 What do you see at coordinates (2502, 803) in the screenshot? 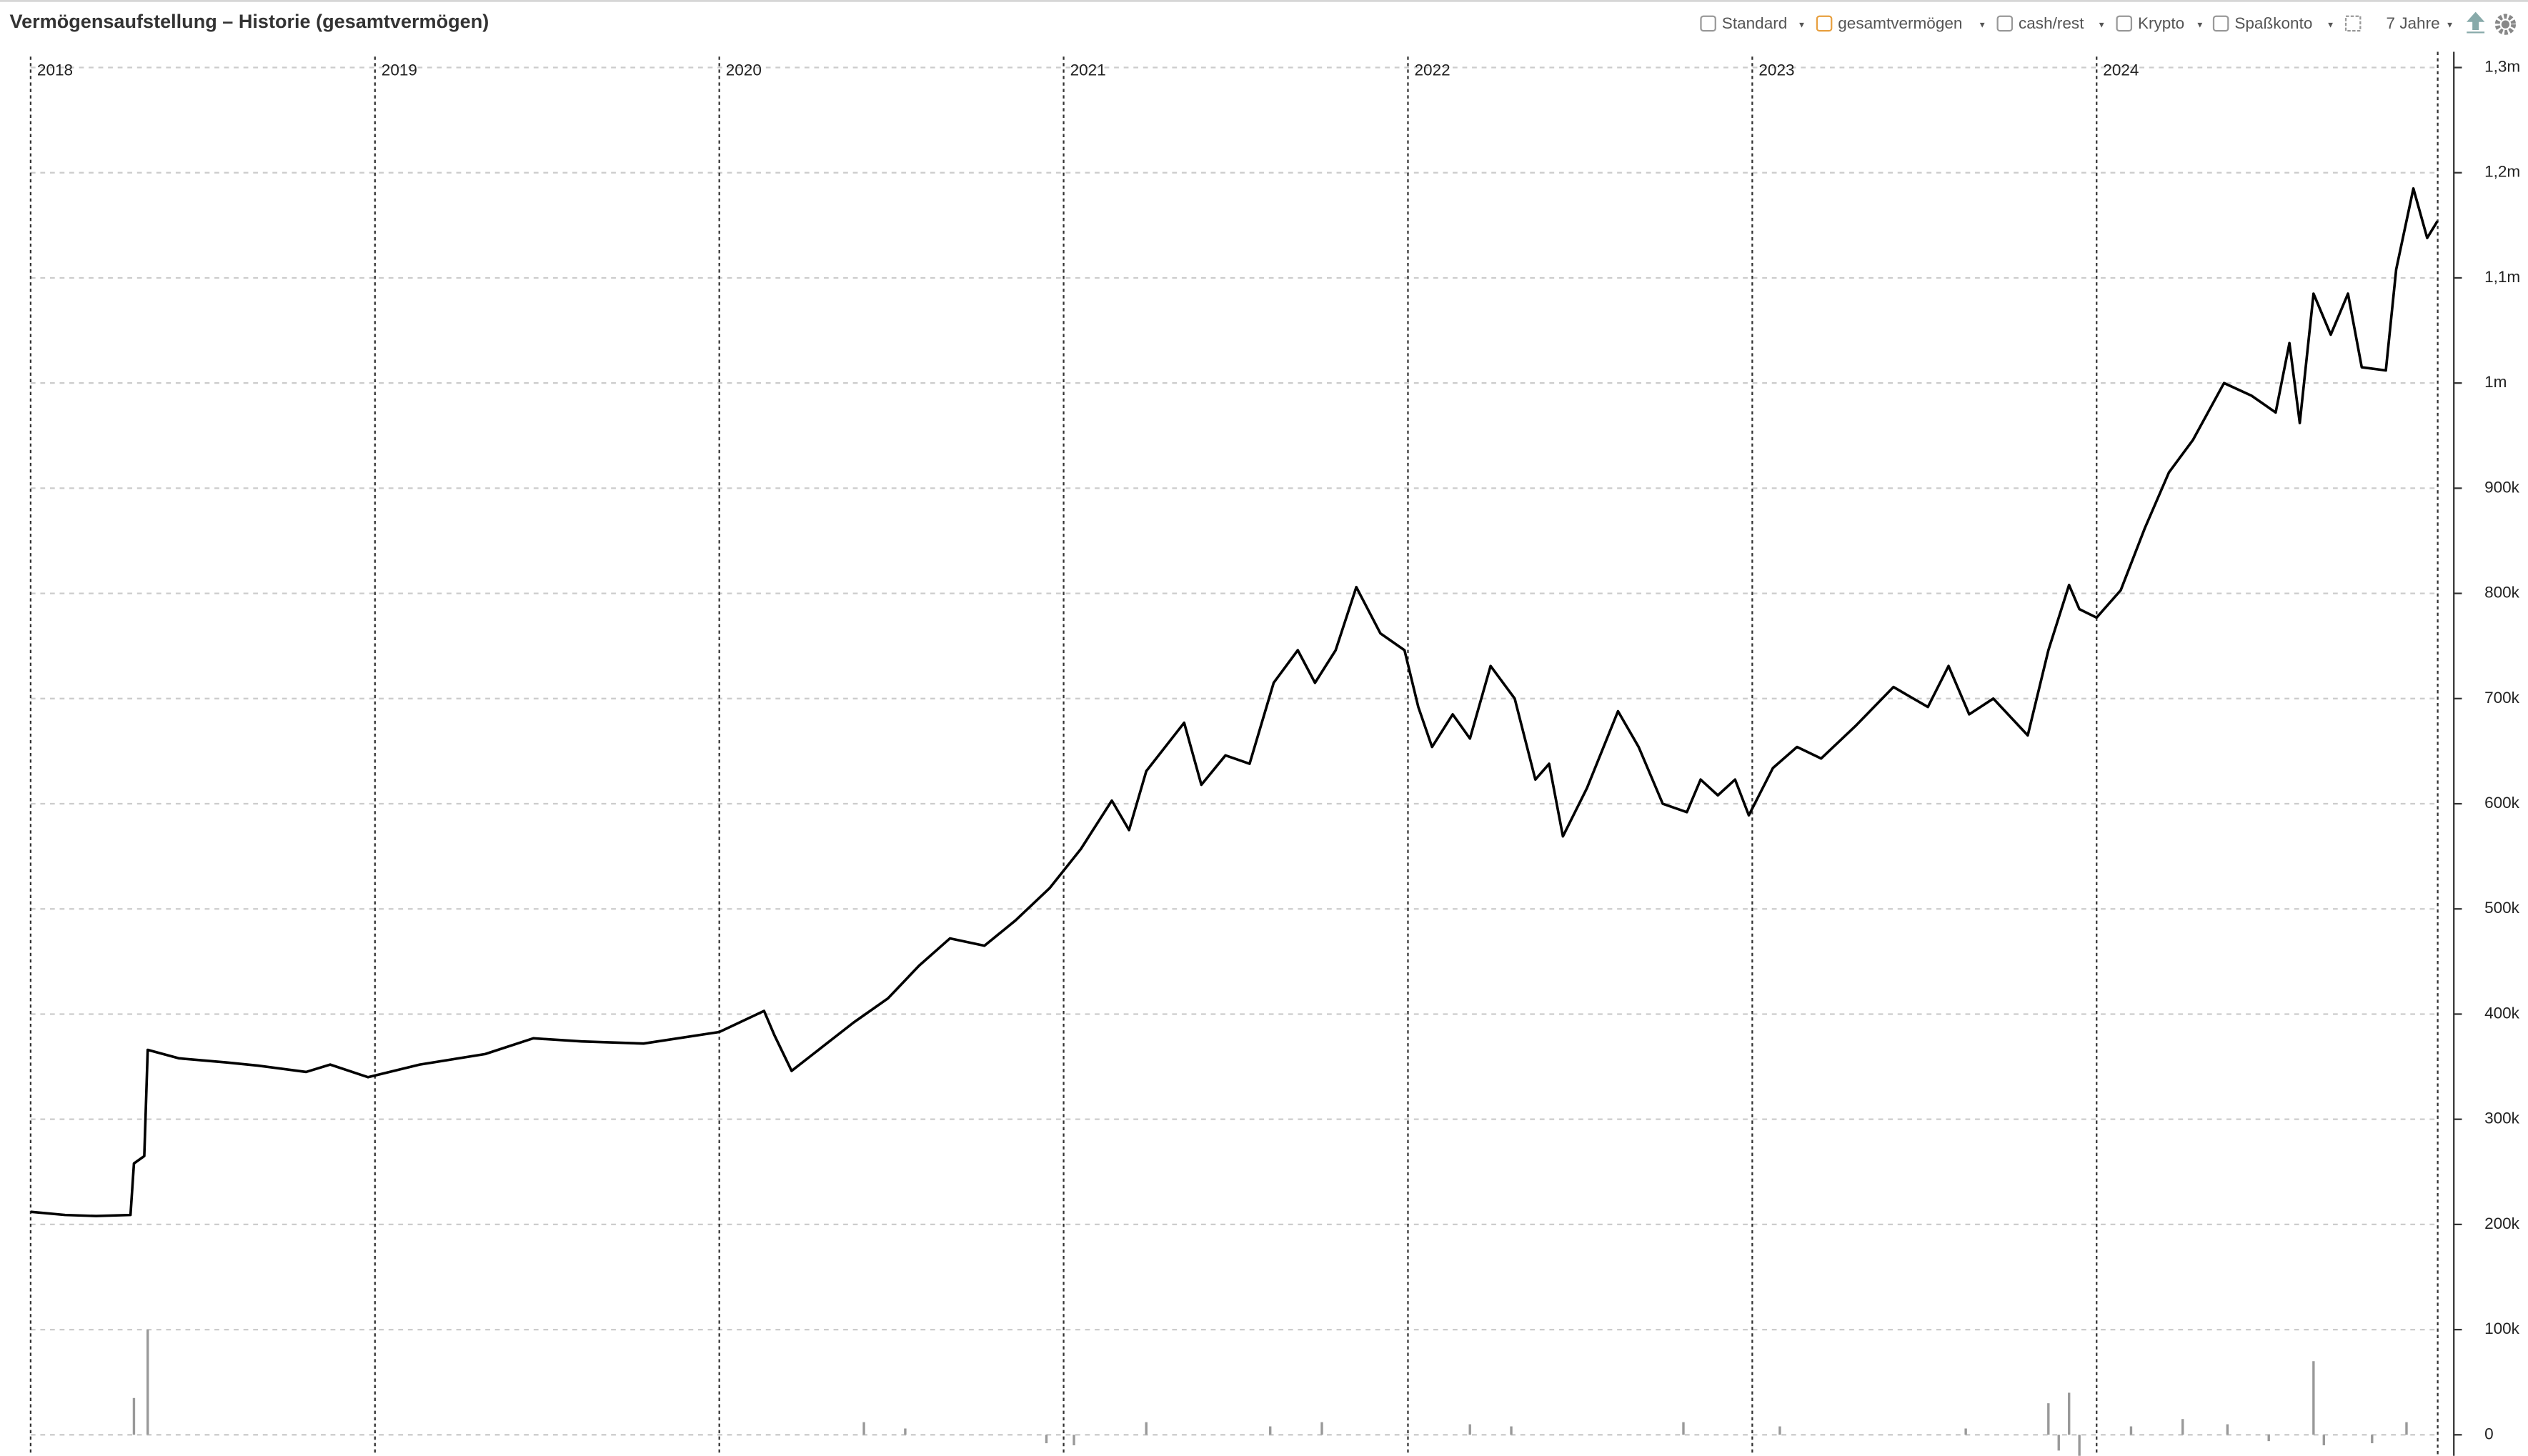
I see `y-tick-label: 600k` at bounding box center [2502, 803].